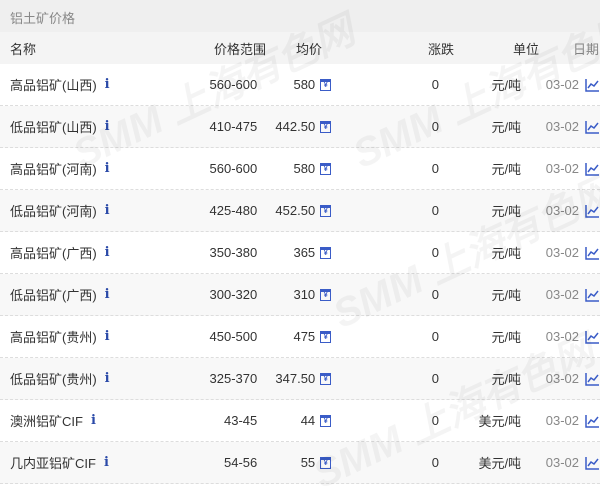 The image size is (600, 500). Describe the element at coordinates (53, 127) in the screenshot. I see `product-name: 低品铝矿(山西)` at that location.